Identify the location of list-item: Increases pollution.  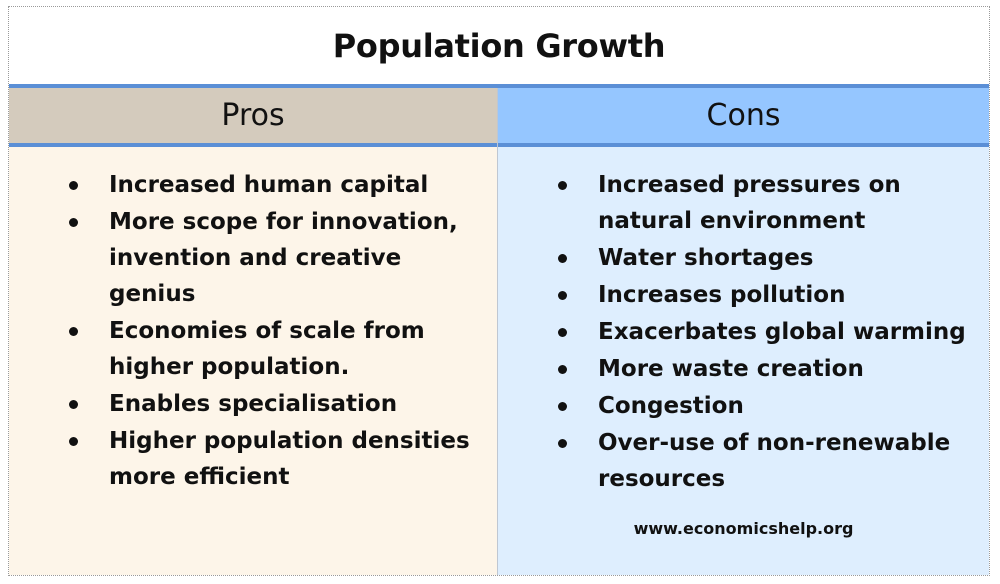
(768, 295).